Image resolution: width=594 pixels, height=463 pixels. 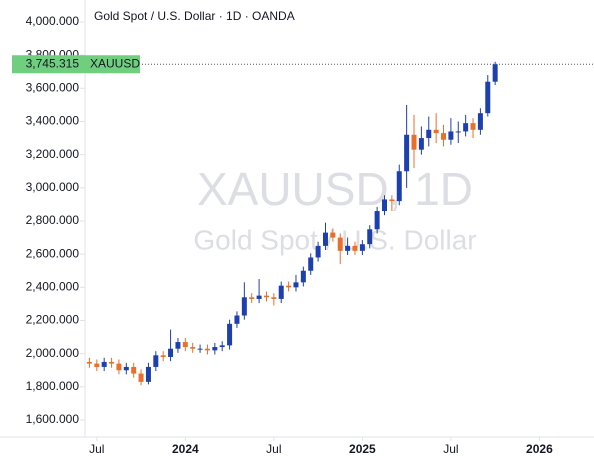 What do you see at coordinates (53, 220) in the screenshot?
I see `y-tick-label: 2,800.000` at bounding box center [53, 220].